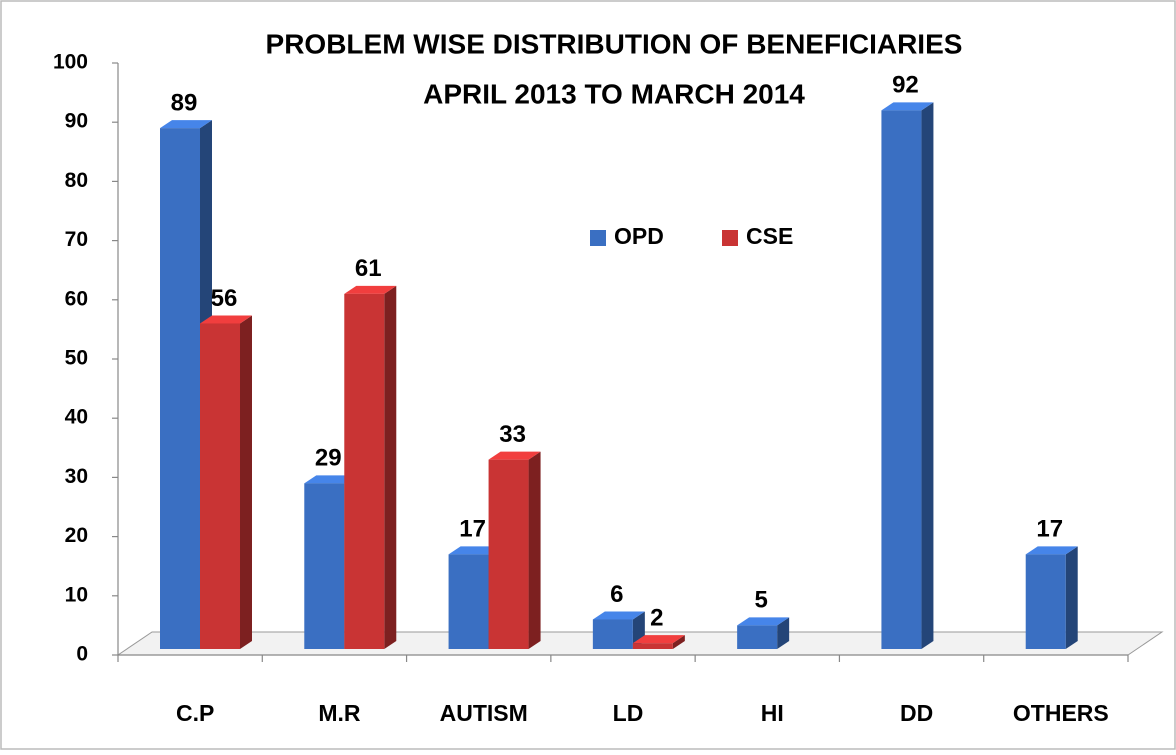 Image resolution: width=1176 pixels, height=755 pixels. I want to click on y-tick-label: 60, so click(76, 298).